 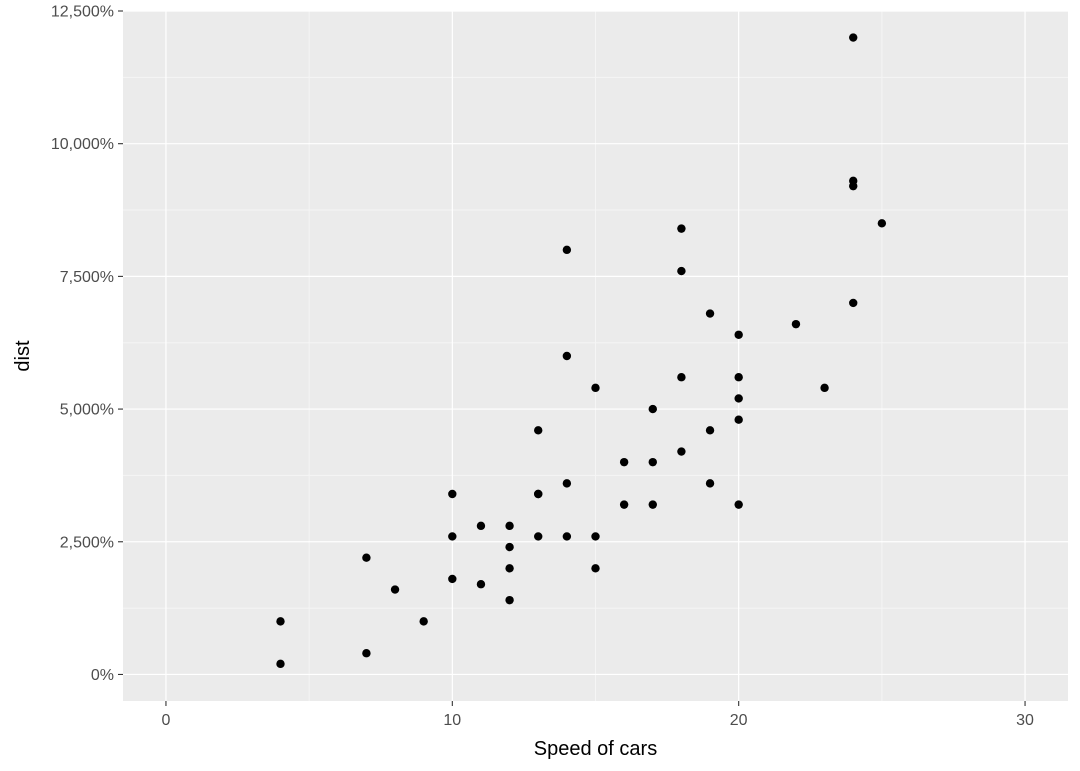 What do you see at coordinates (87, 277) in the screenshot?
I see `y-tick-label: 7,500%` at bounding box center [87, 277].